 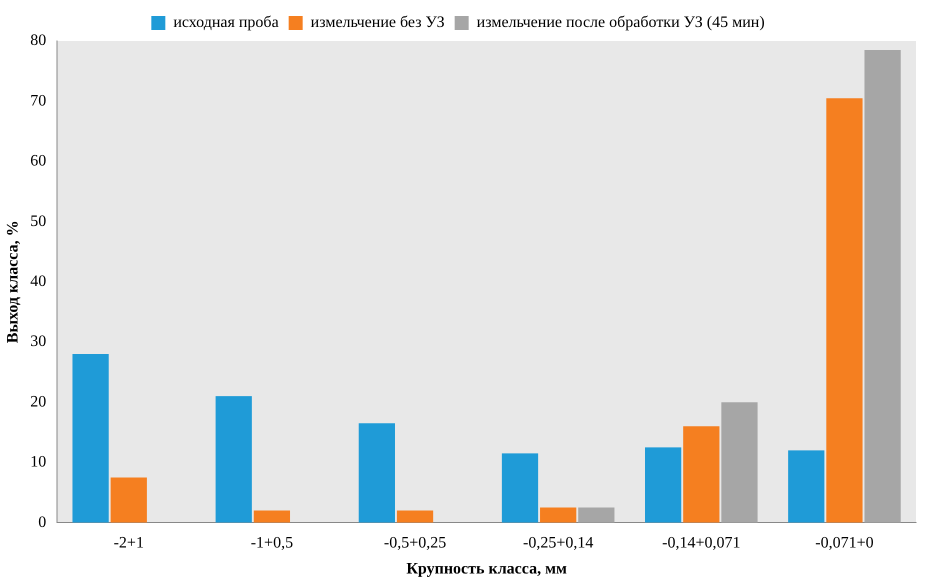 I want to click on legend-label: исходная проба, so click(x=226, y=23).